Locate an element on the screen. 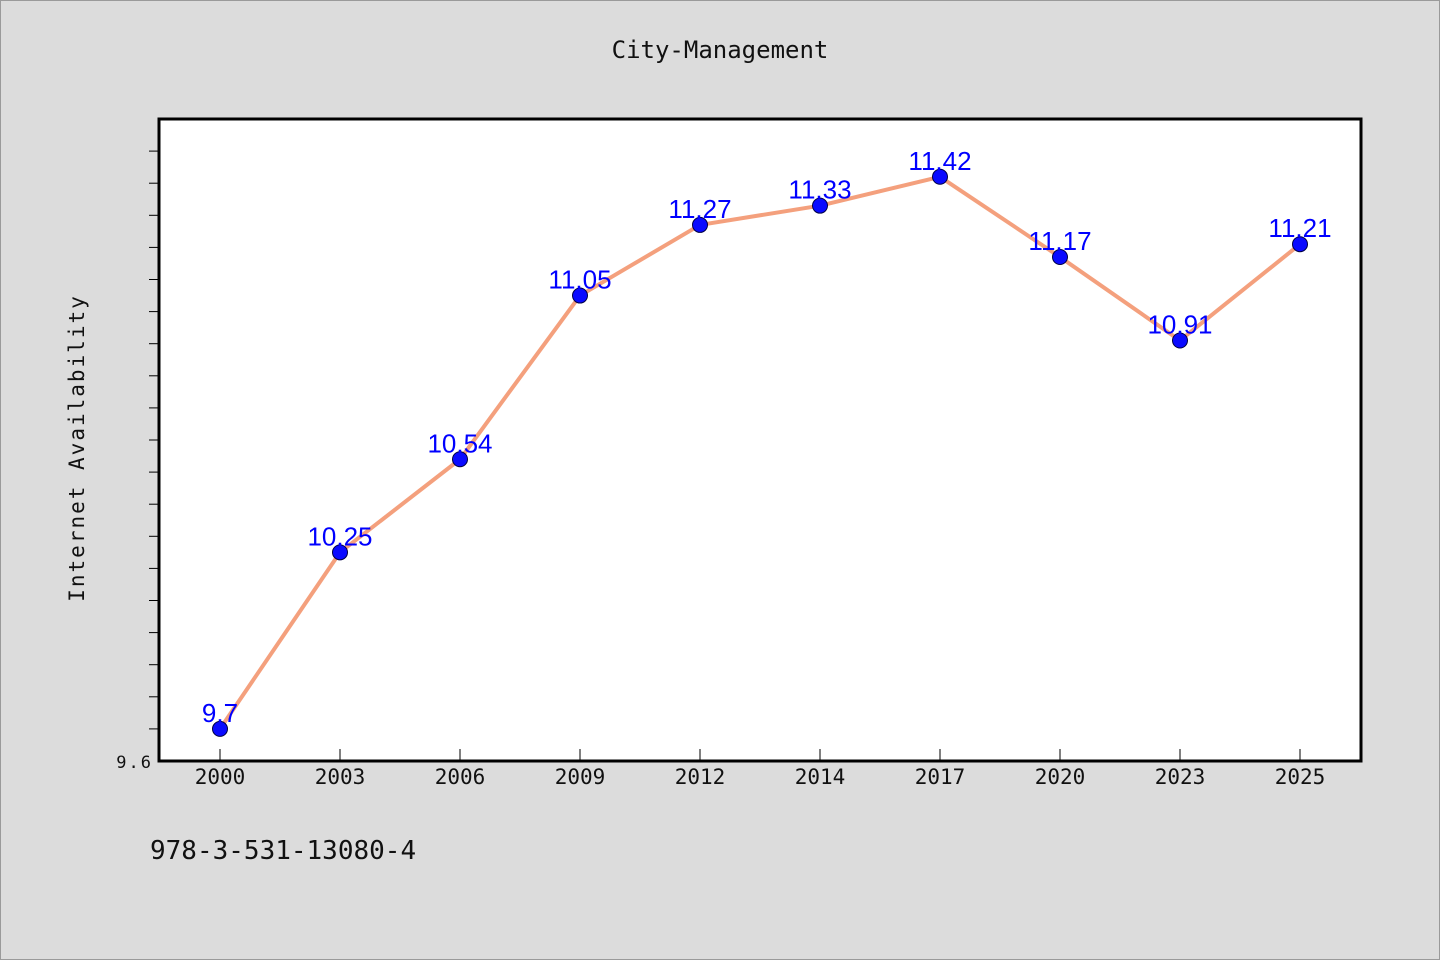  data-label: 10.54 is located at coordinates (459, 443).